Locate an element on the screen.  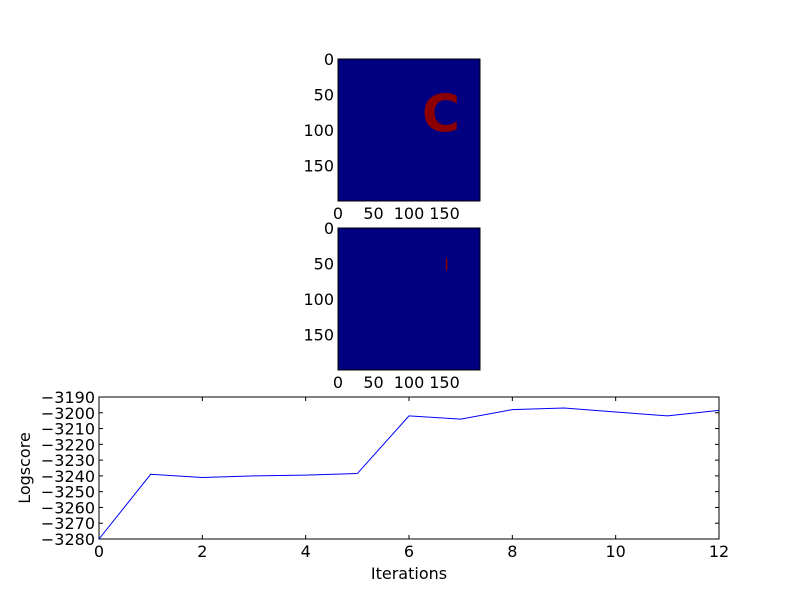
y-tick-label: −3200 is located at coordinates (68, 413).